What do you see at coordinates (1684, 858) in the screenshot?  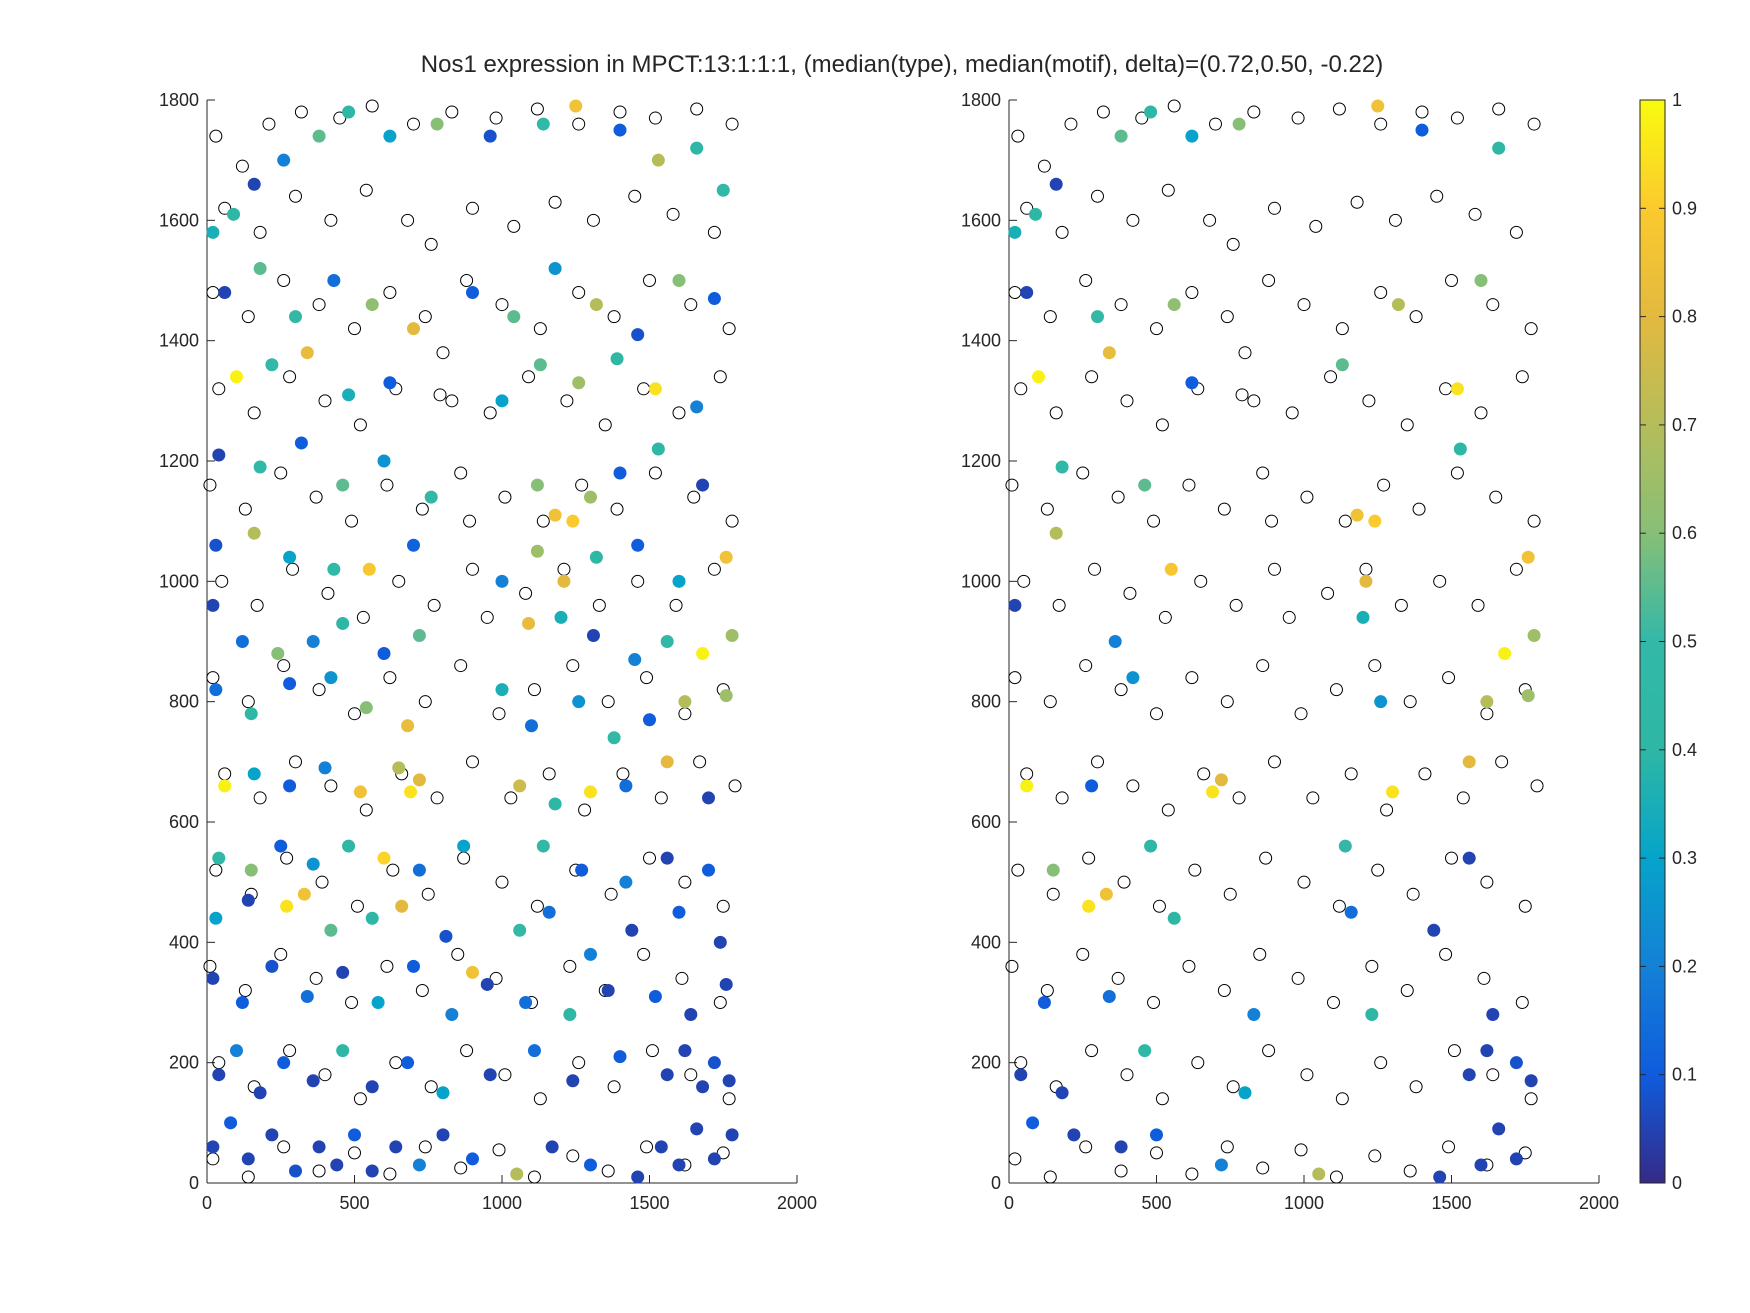 I see `colorbar-tick-label: 0.3` at bounding box center [1684, 858].